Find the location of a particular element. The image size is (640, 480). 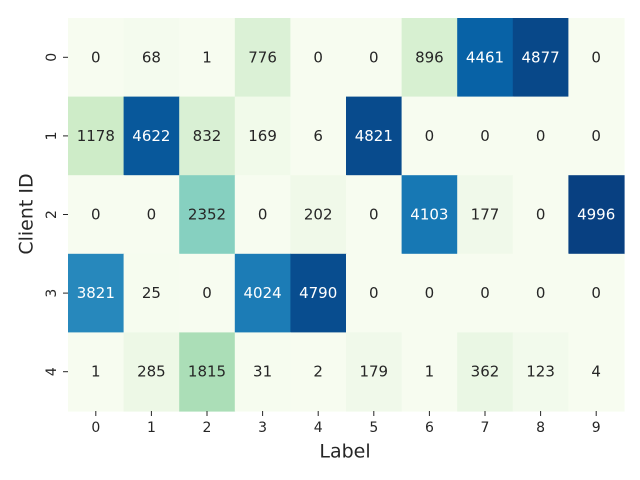

cell-value-r3-c1: 25 is located at coordinates (151, 293).